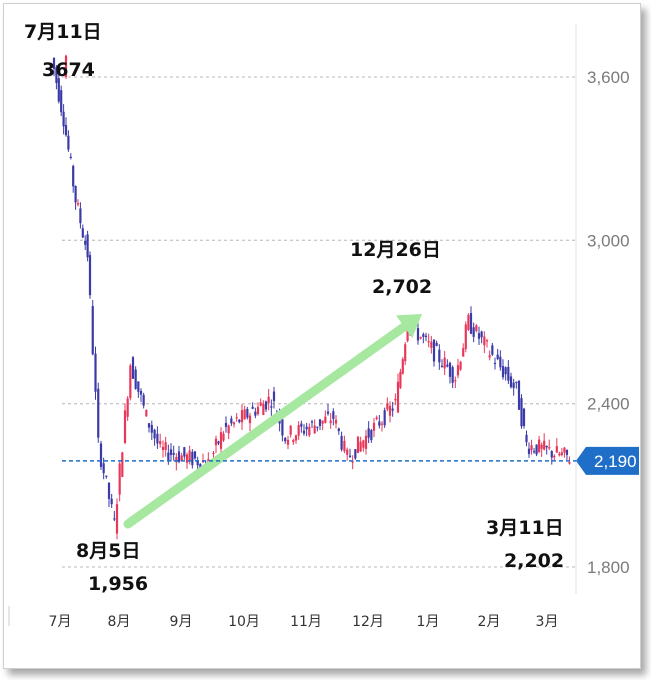  Describe the element at coordinates (181, 622) in the screenshot. I see `x-tick-label: 9月` at that location.